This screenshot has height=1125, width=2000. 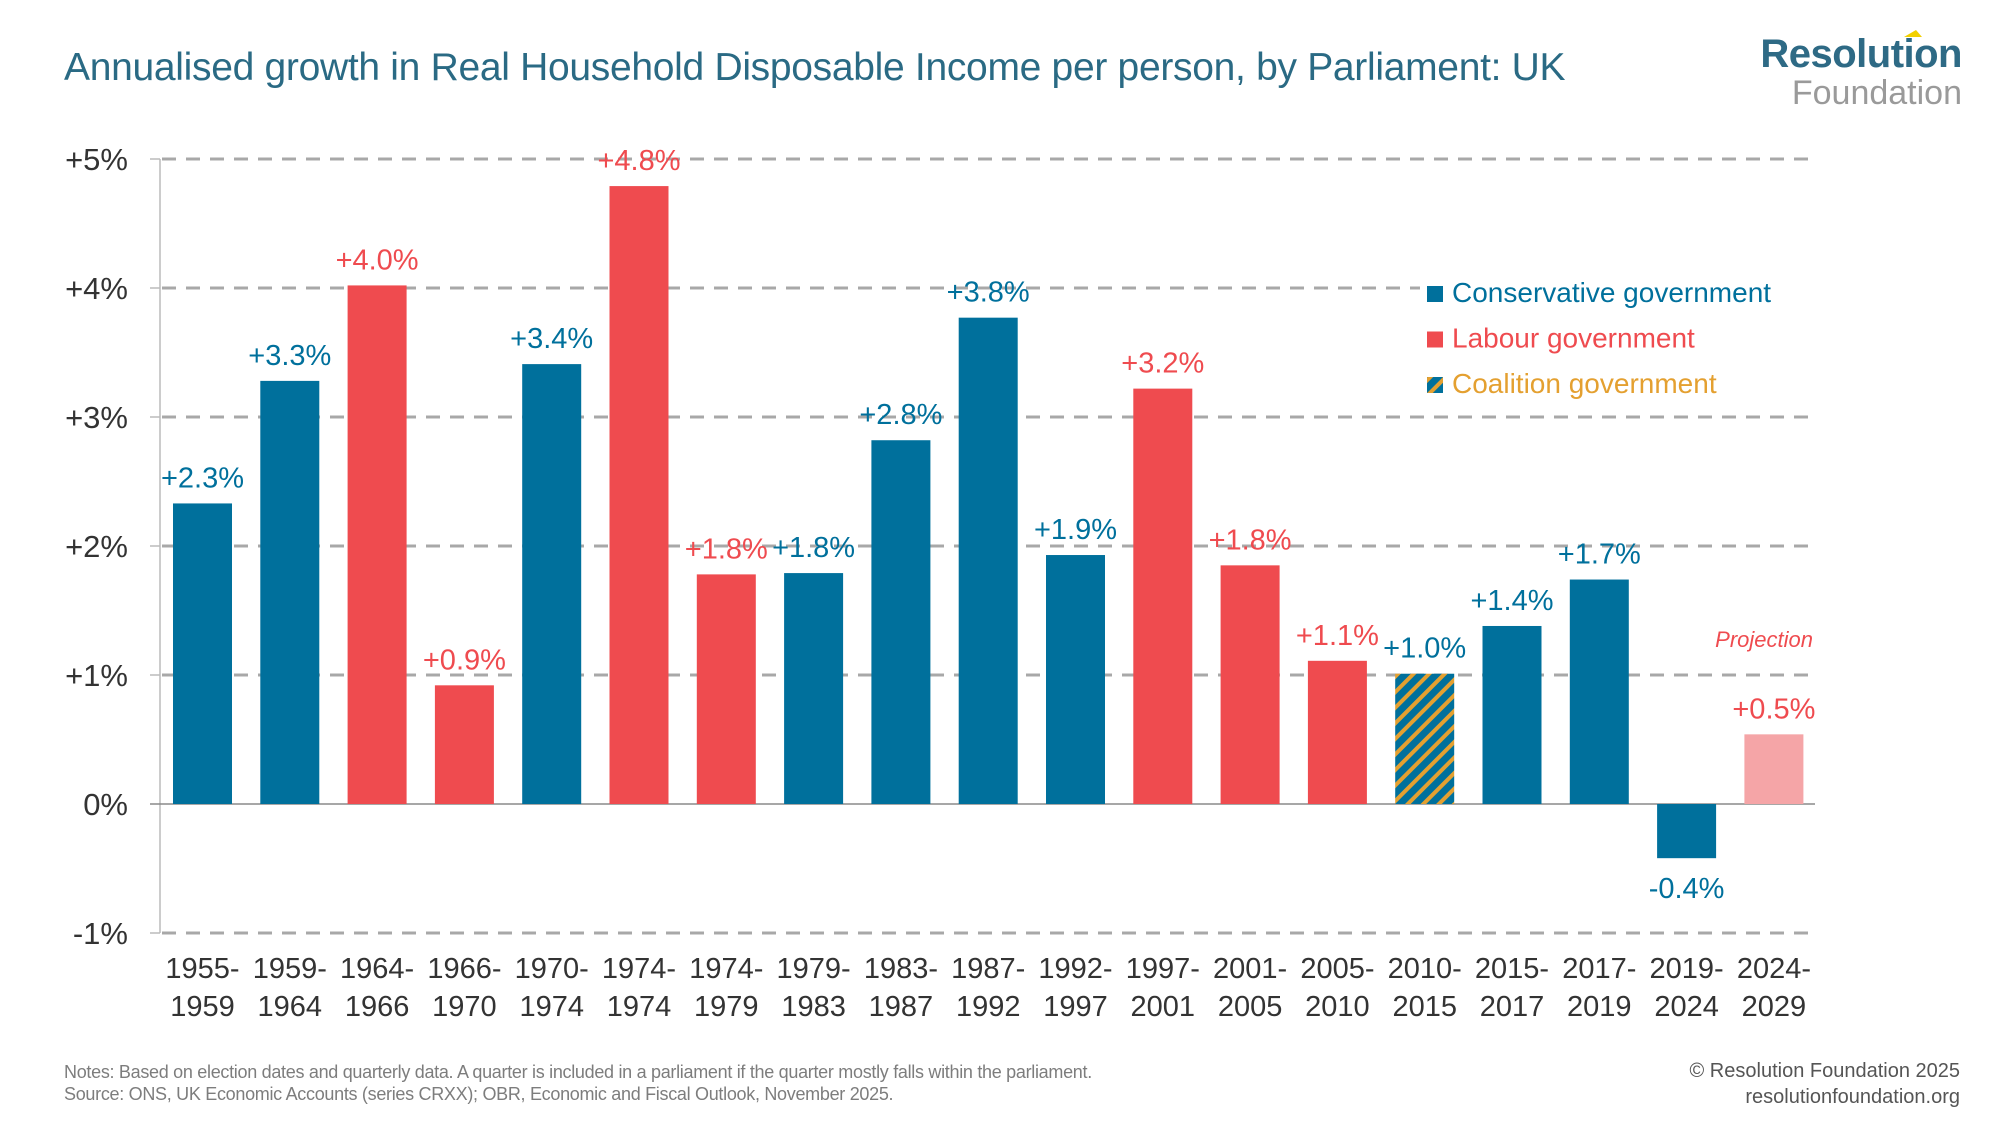 I want to click on x-tick-label: 1964, so click(x=290, y=1007).